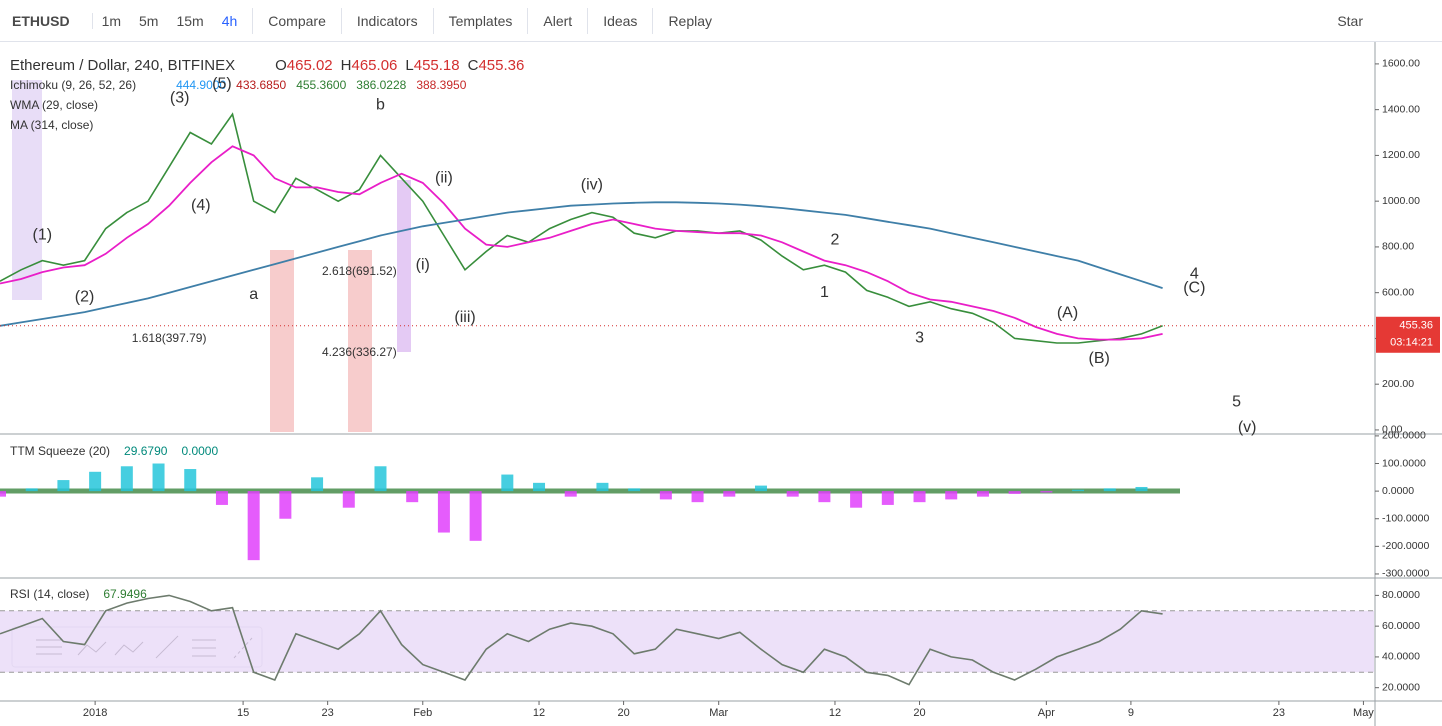  Describe the element at coordinates (623, 713) in the screenshot. I see `x-tick-label: 20` at that location.